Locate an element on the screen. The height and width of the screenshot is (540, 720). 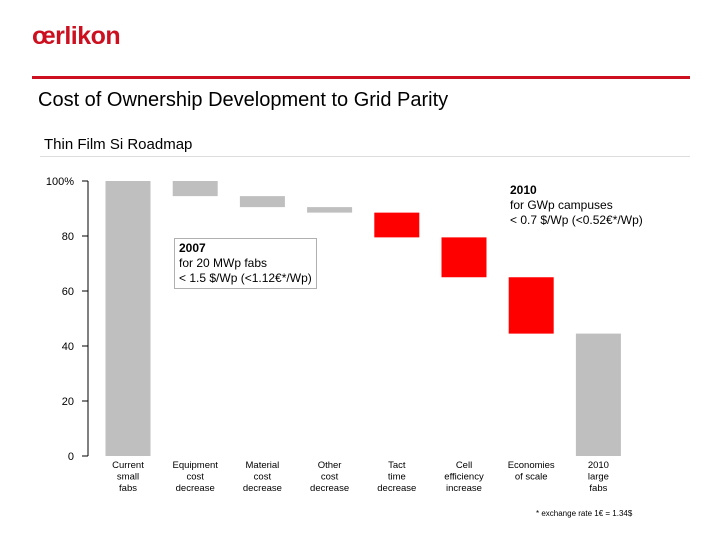
chart-subtitle: Thin Film Si Roadmap is located at coordinates (118, 144).